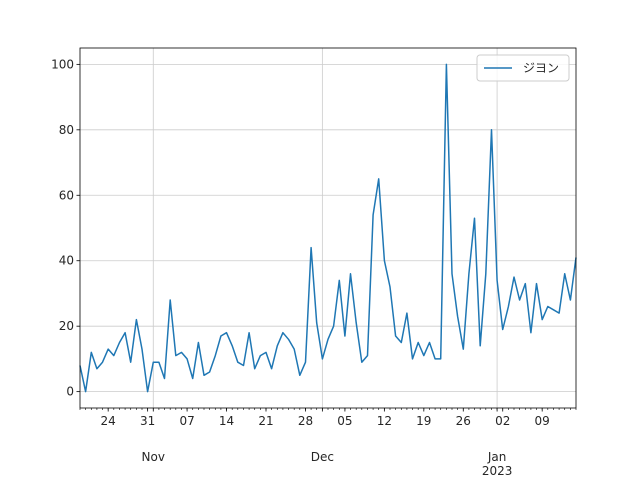 The height and width of the screenshot is (484, 640). Describe the element at coordinates (502, 421) in the screenshot. I see `x-tick-label: 02` at that location.